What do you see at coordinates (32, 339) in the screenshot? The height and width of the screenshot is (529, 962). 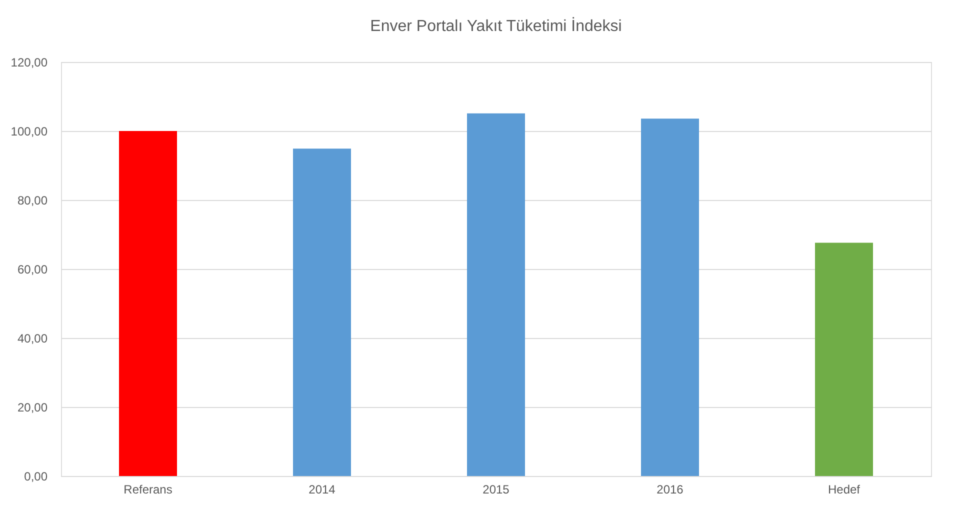 I see `y-tick-label: 40,00` at bounding box center [32, 339].